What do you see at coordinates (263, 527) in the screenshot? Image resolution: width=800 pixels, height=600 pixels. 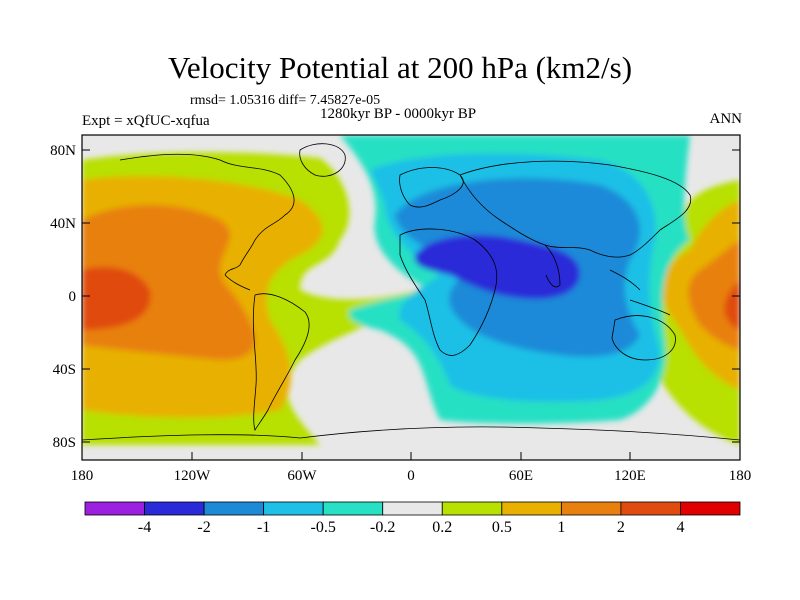 I see `legend-label-2: -1` at bounding box center [263, 527].